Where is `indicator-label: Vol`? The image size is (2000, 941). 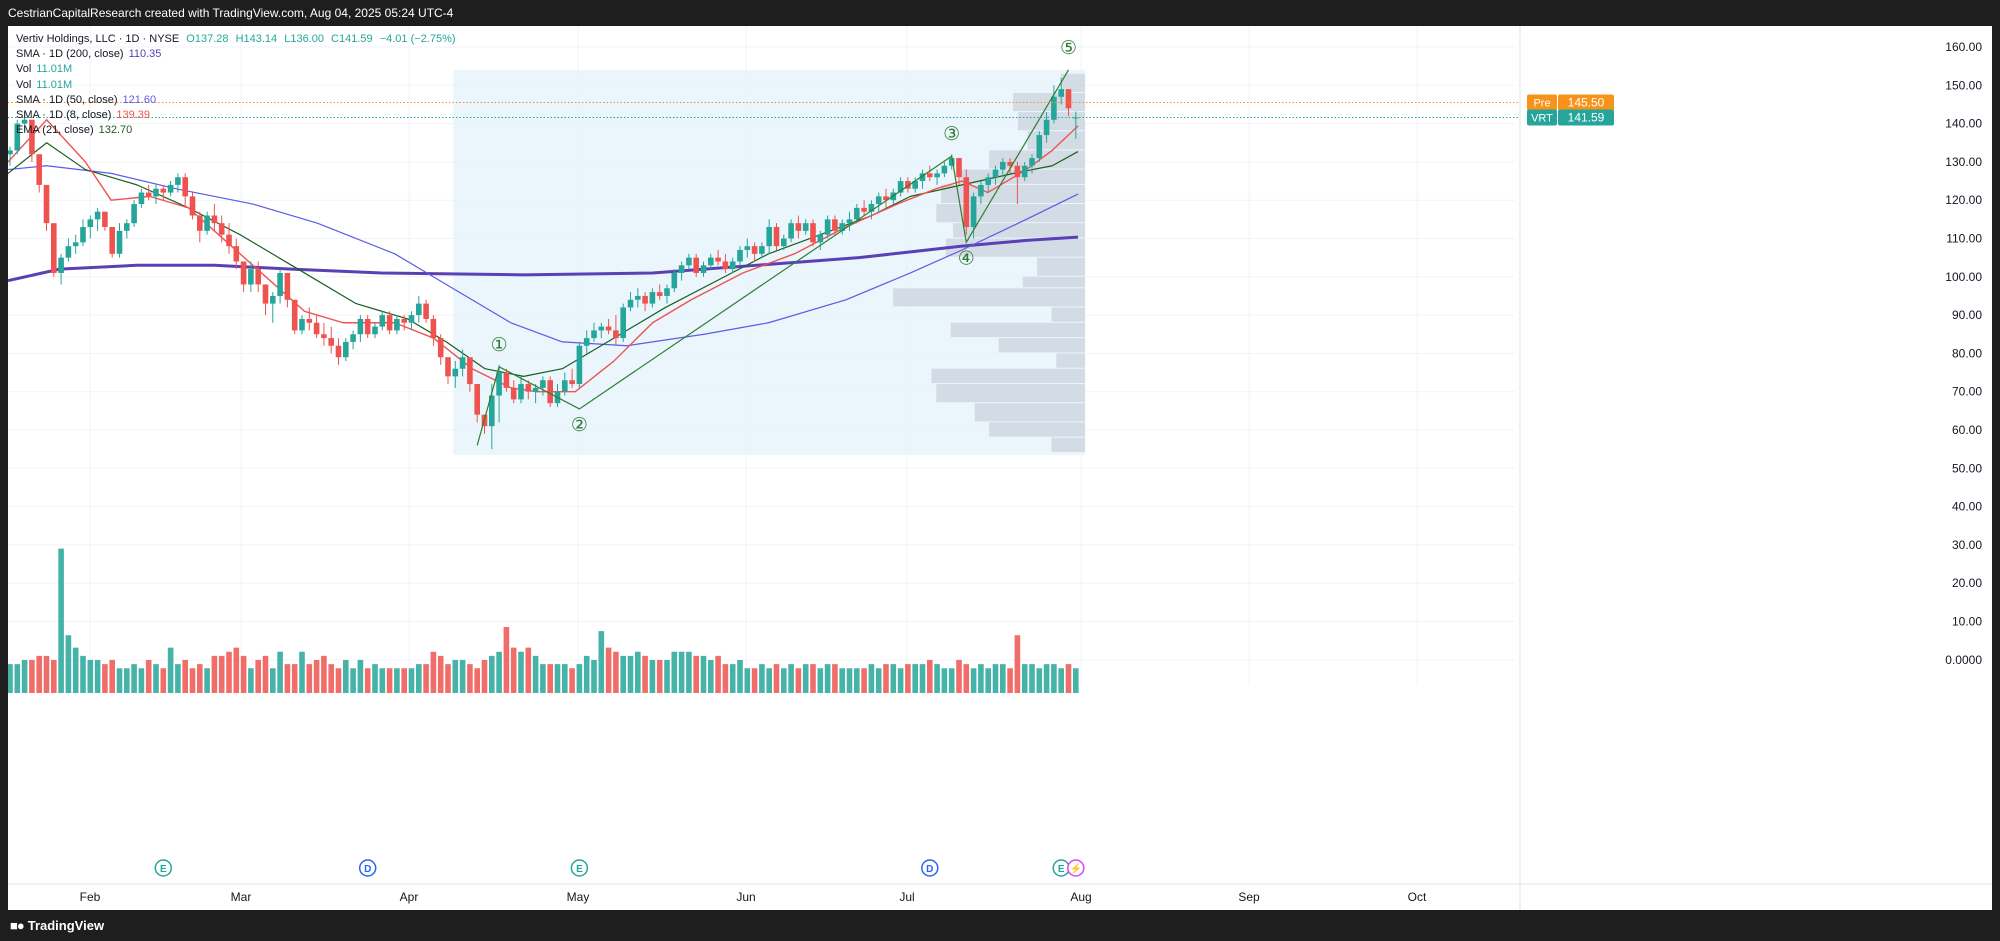
indicator-label: Vol is located at coordinates (24, 69).